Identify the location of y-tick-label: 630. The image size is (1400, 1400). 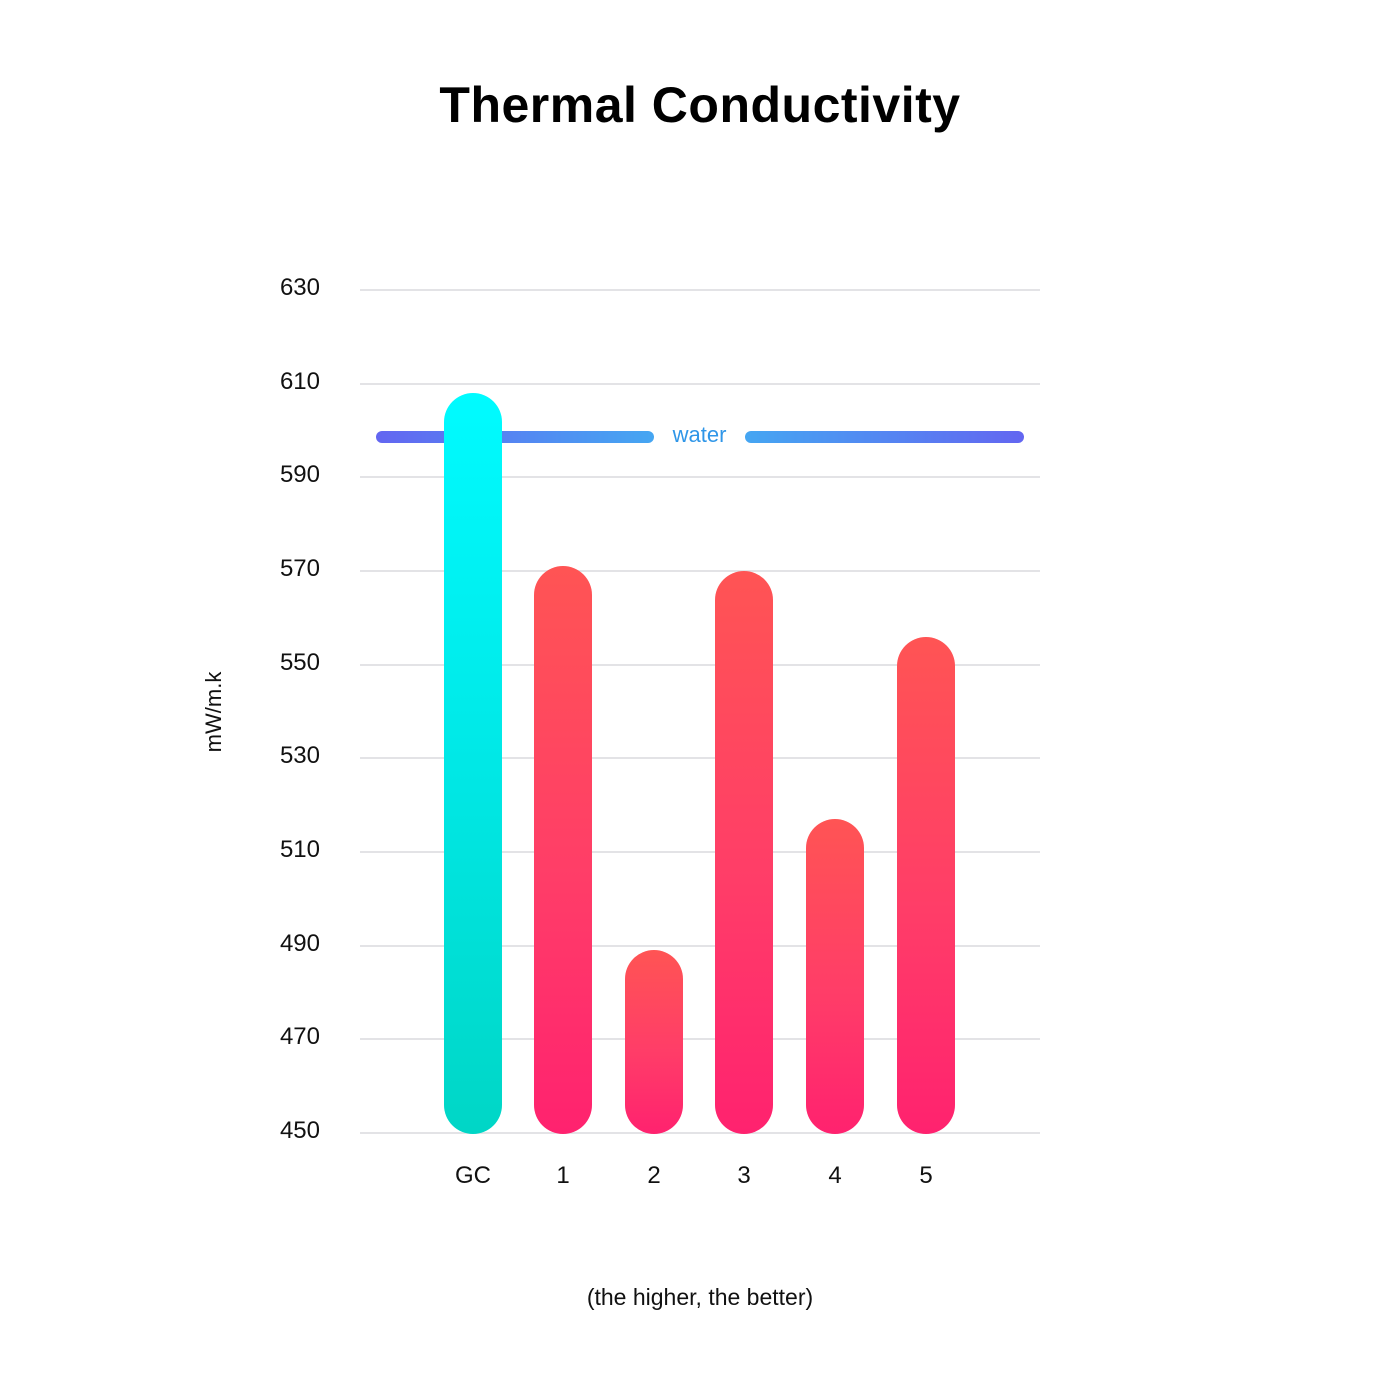
(299, 287).